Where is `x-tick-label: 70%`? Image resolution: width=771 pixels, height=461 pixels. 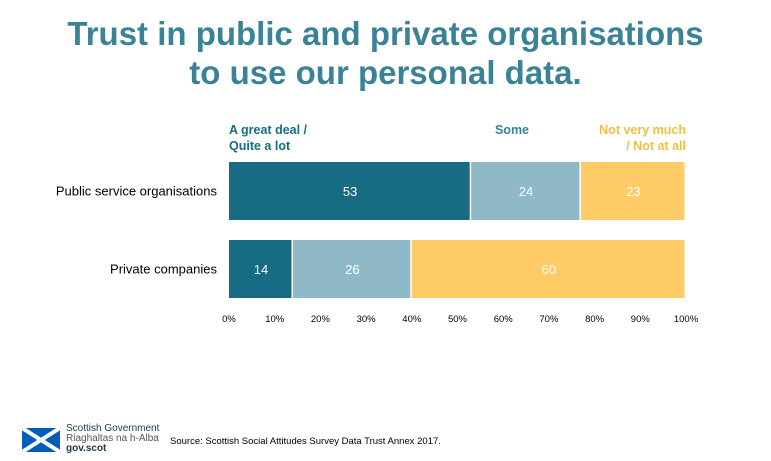 x-tick-label: 70% is located at coordinates (549, 319).